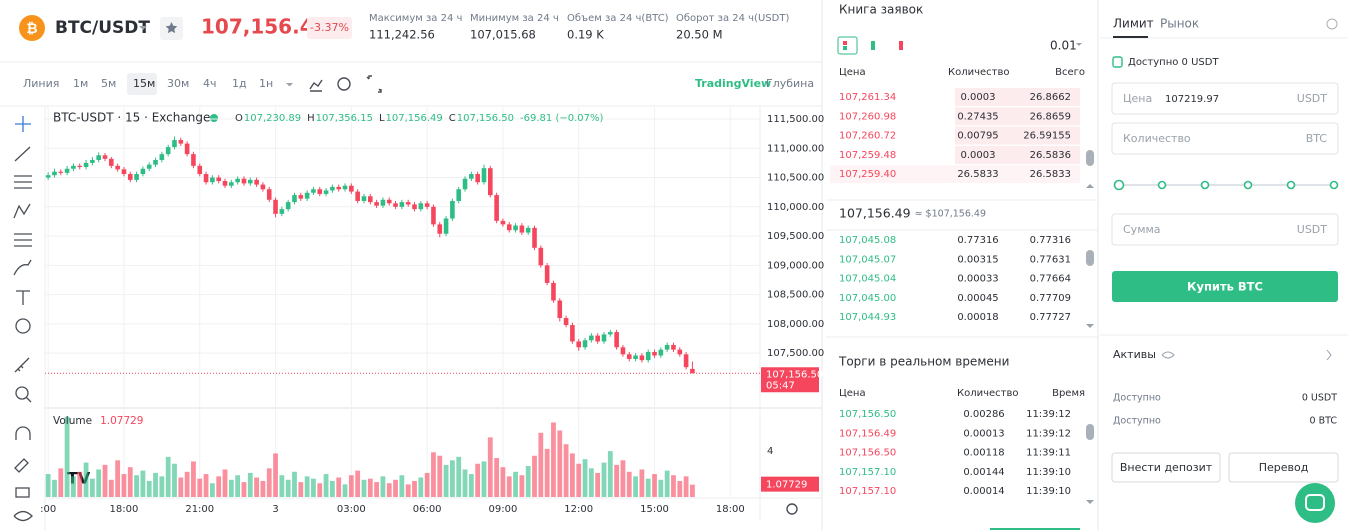 The height and width of the screenshot is (530, 1348). I want to click on bid-cell: 107,045.00, so click(867, 298).